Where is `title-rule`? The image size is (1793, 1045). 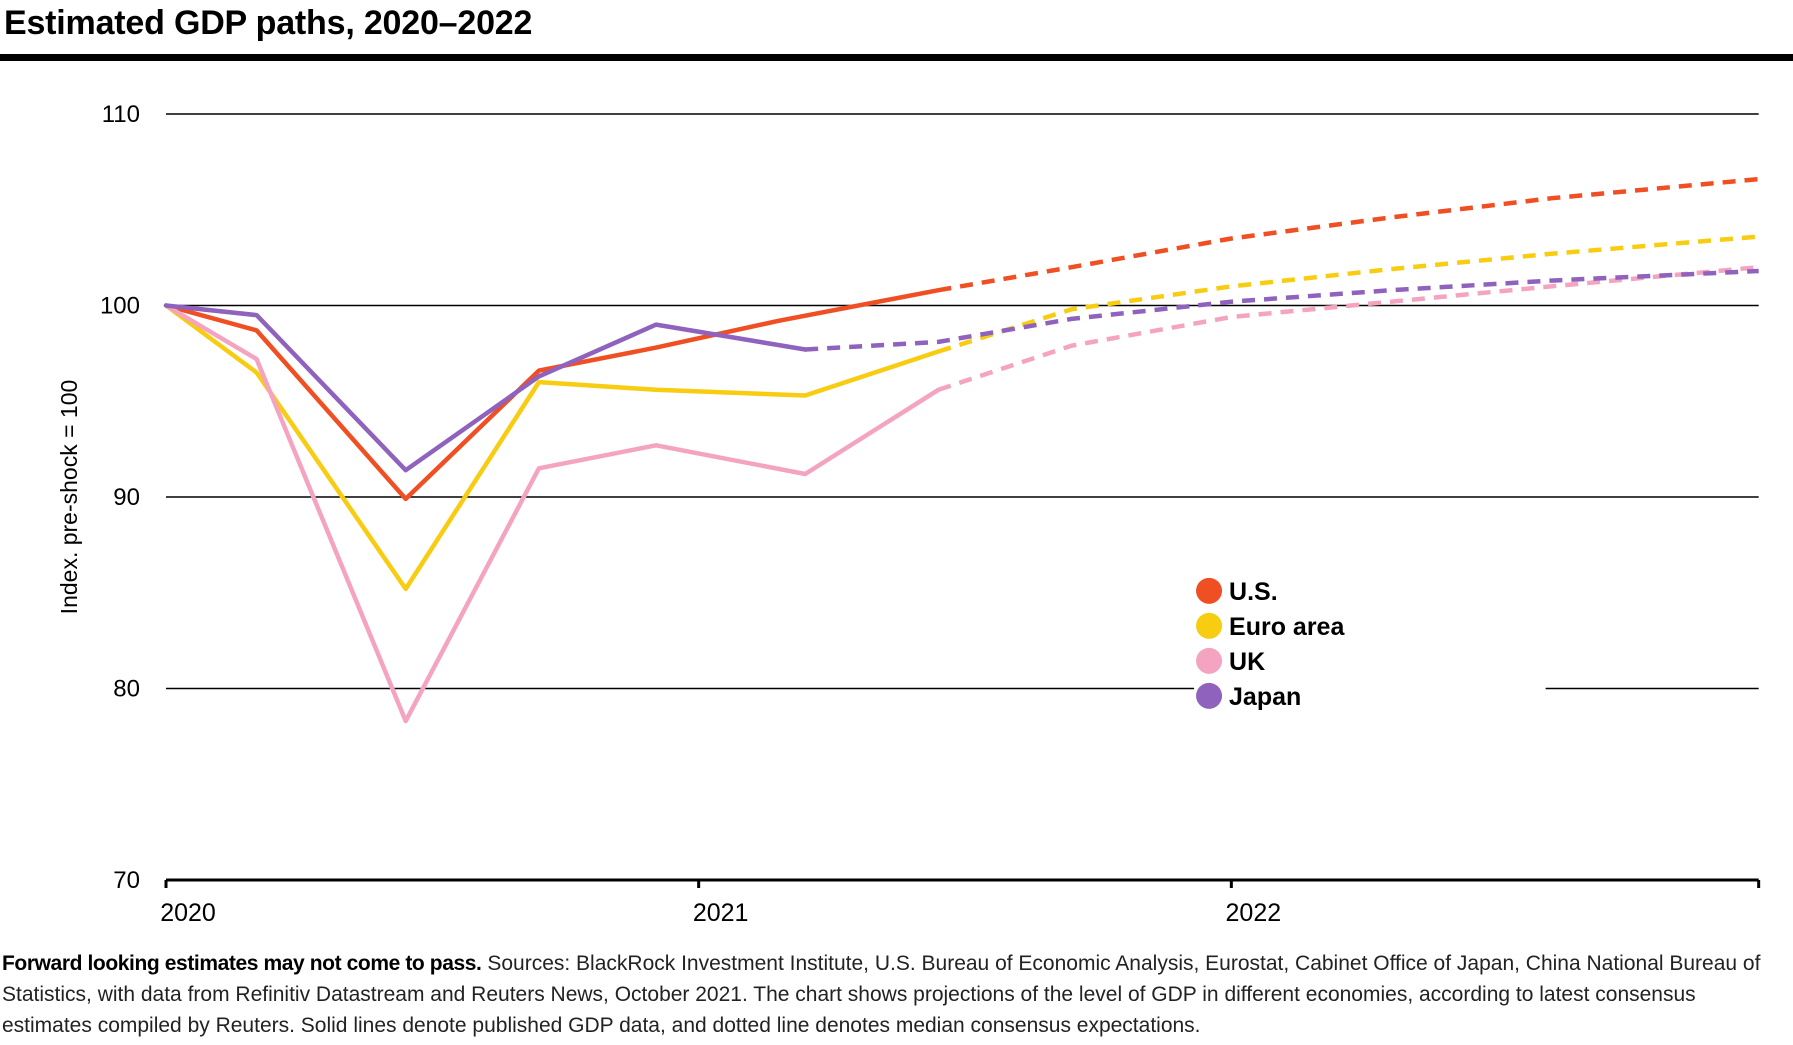
title-rule is located at coordinates (896, 57).